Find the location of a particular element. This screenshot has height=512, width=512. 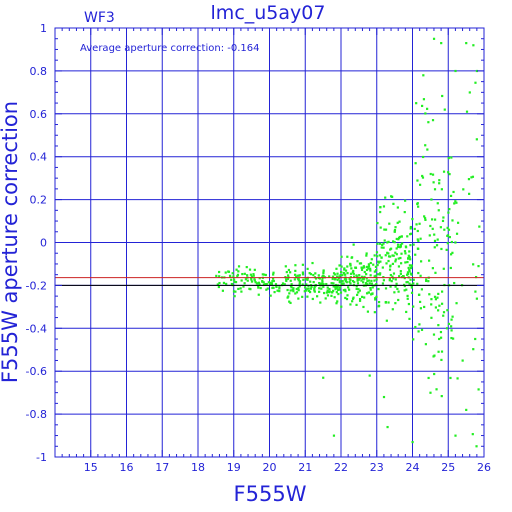

y-tick-label: 0.4 is located at coordinates (39, 157).